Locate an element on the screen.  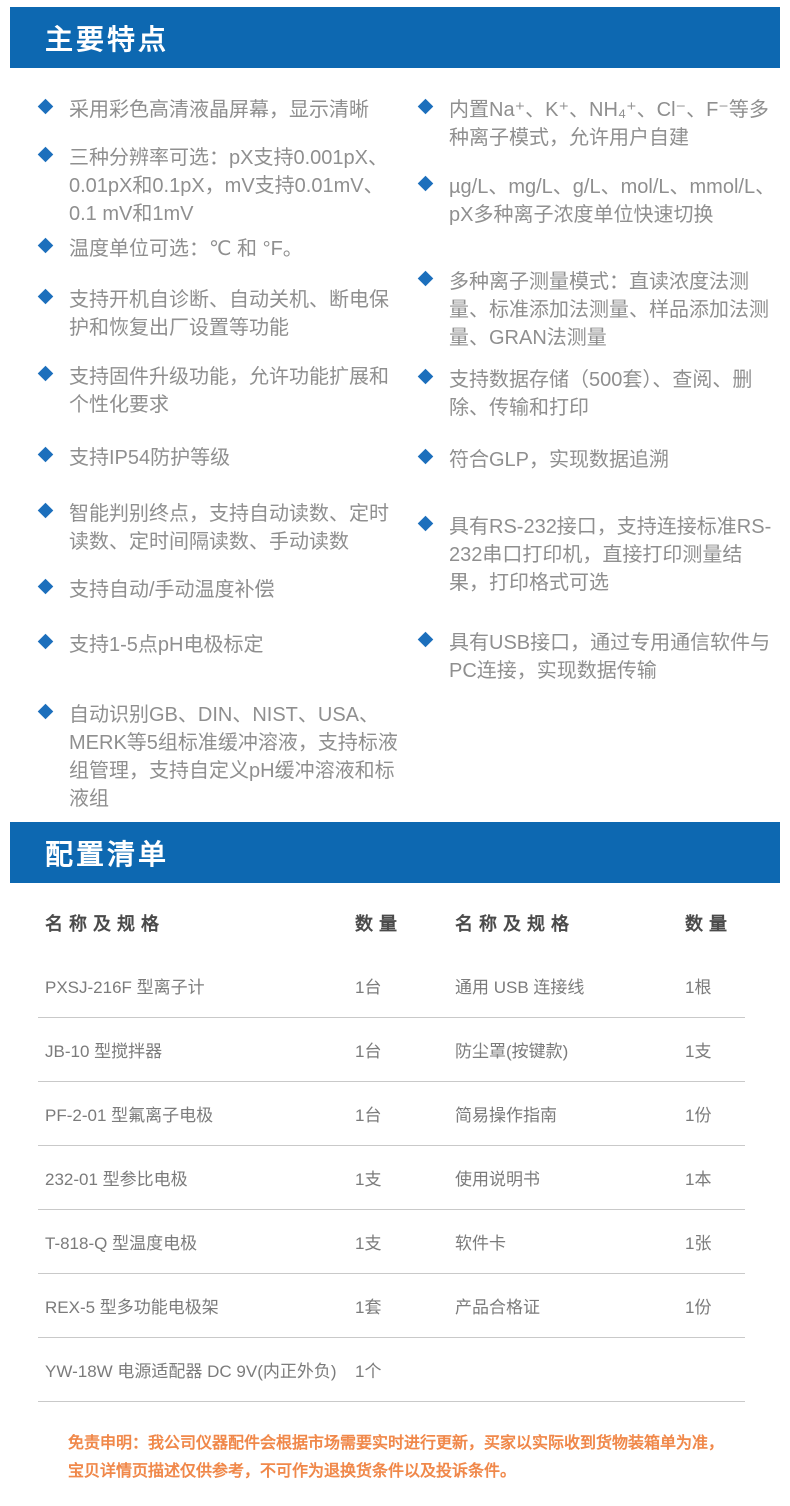
header-qty-right: 数量 is located at coordinates (709, 924).